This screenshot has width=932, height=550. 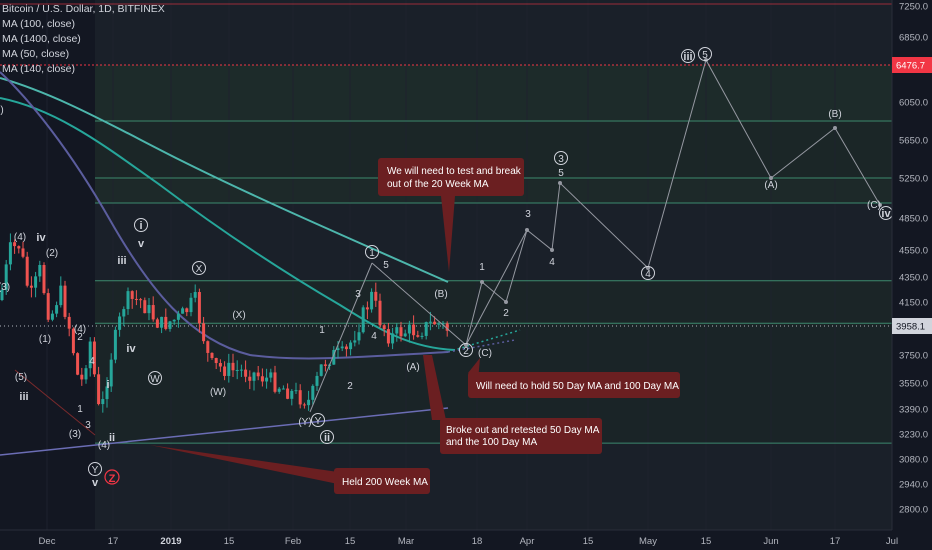 I want to click on trend-line, so click(x=55, y=402).